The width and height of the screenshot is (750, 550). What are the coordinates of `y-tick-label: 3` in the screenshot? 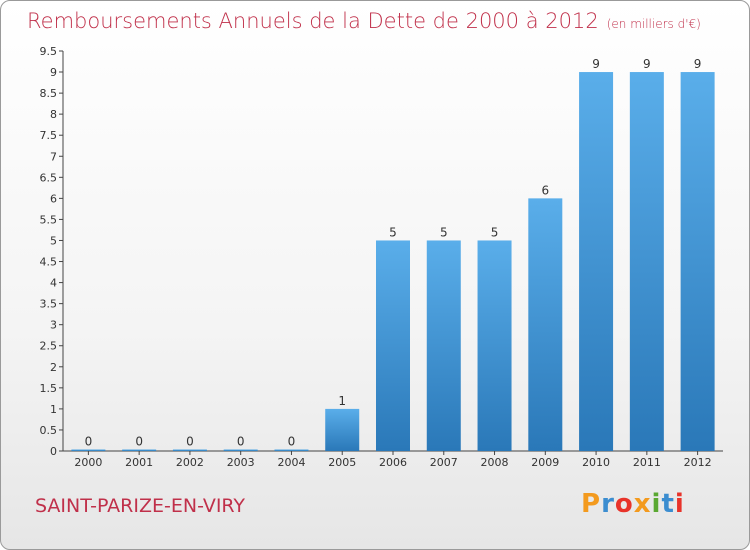 It's located at (53, 325).